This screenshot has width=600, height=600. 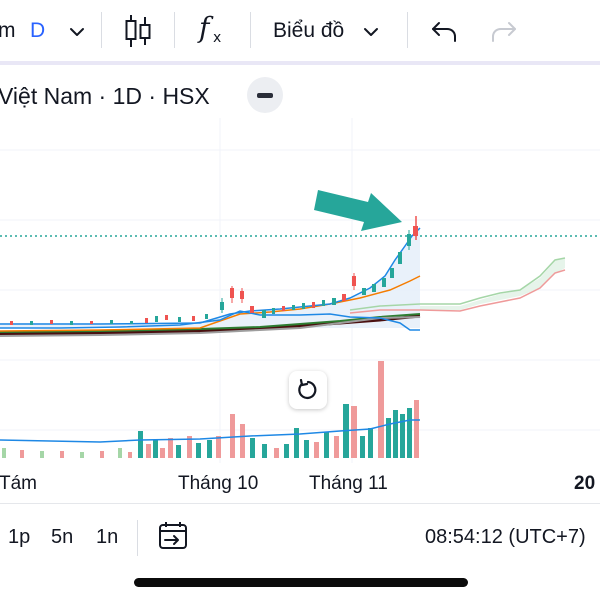 What do you see at coordinates (19, 537) in the screenshot?
I see `range-button-1p: 1p` at bounding box center [19, 537].